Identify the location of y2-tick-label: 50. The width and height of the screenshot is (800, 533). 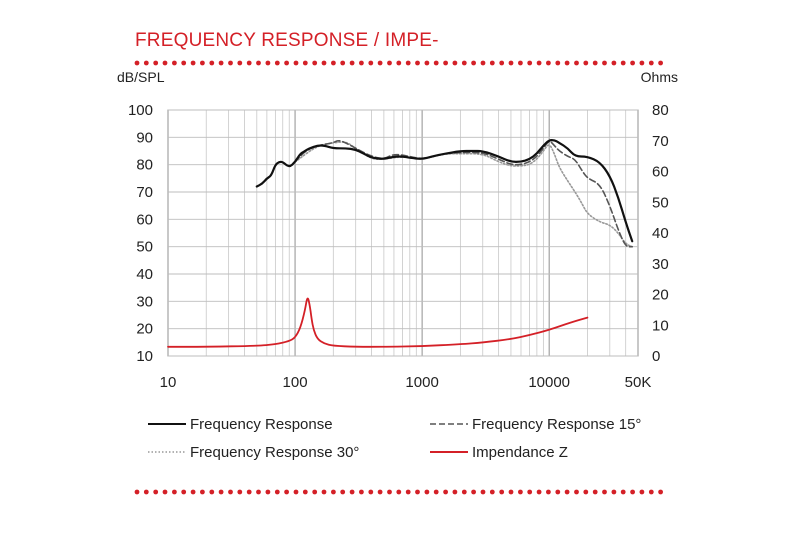
(660, 202).